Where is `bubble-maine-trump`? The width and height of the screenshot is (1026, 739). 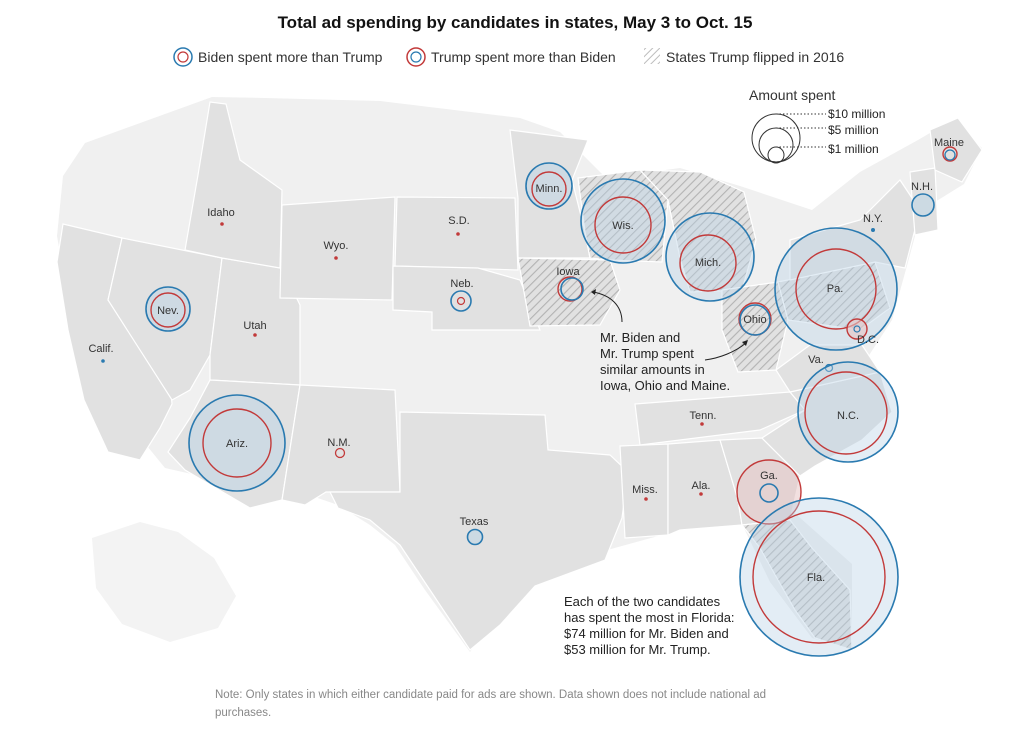
bubble-maine-trump is located at coordinates (950, 154).